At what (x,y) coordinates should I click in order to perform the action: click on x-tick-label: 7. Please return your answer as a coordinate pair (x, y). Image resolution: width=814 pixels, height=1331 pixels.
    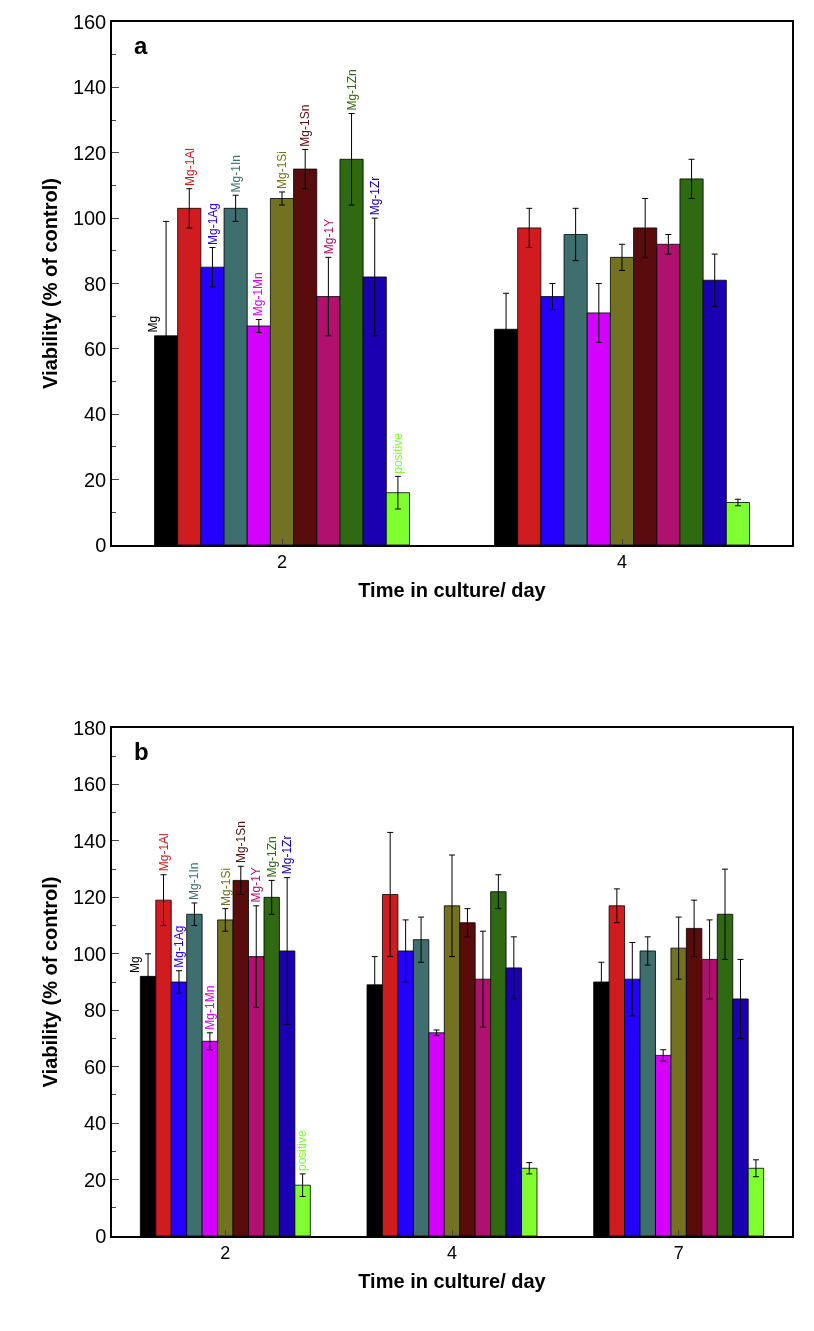
    Looking at the image, I should click on (678, 1253).